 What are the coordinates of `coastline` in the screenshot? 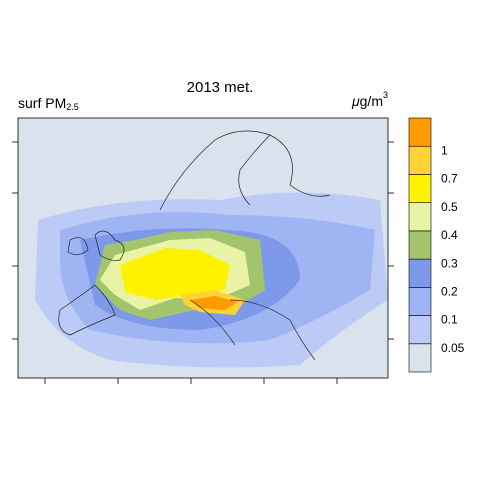 It's located at (245, 170).